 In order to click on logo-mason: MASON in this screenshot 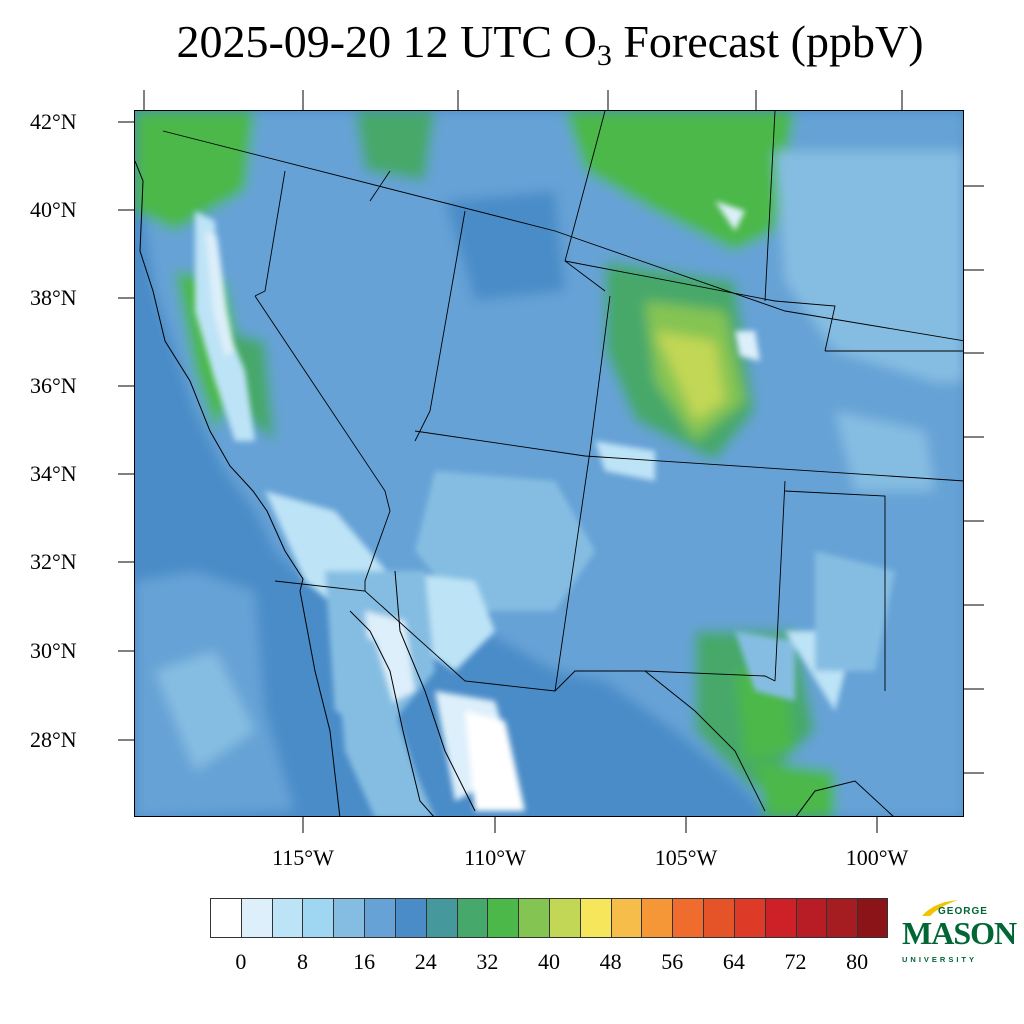, I will do `click(959, 933)`.